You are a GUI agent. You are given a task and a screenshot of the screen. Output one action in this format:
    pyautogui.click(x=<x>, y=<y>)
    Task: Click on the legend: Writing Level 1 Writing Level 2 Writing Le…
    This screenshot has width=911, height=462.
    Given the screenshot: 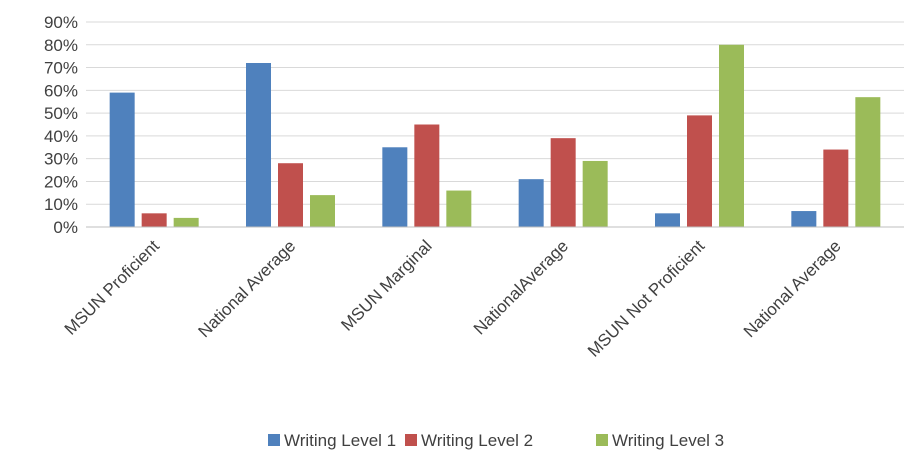 What is the action you would take?
    pyautogui.click(x=496, y=440)
    